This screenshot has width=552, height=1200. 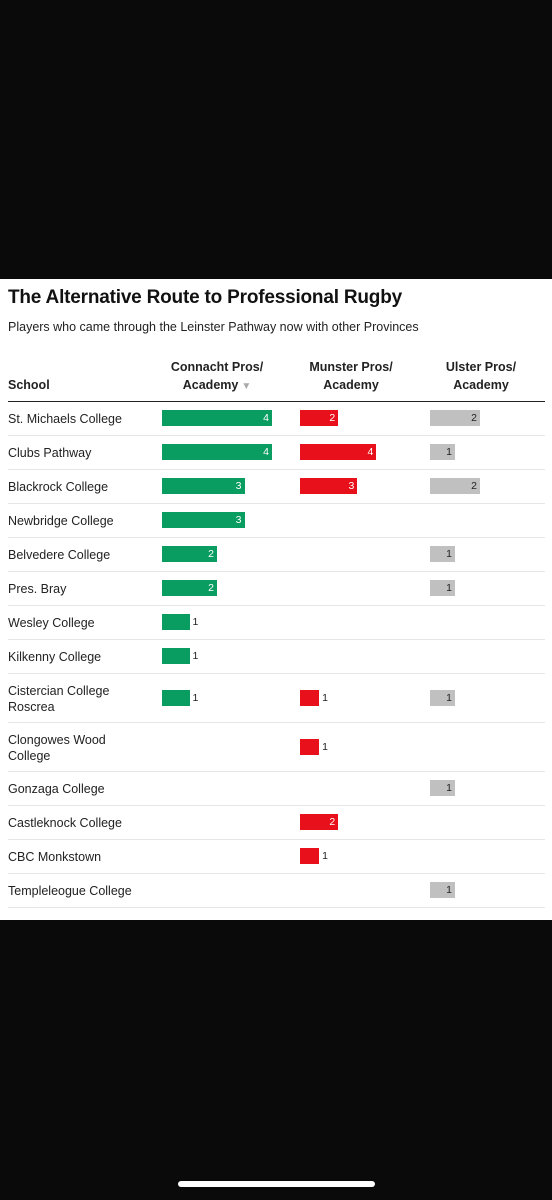 What do you see at coordinates (276, 521) in the screenshot?
I see `table-row: Newbridge College 3` at bounding box center [276, 521].